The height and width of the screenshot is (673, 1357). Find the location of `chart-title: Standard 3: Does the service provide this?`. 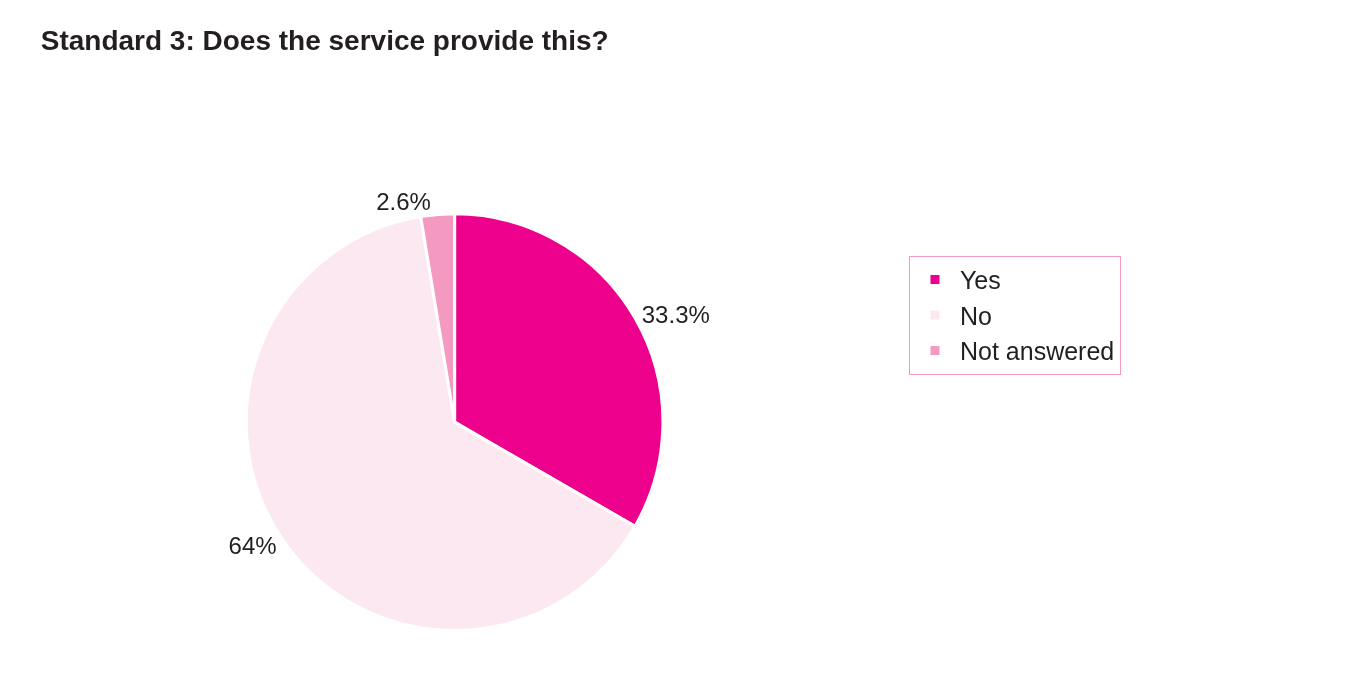

chart-title: Standard 3: Does the service provide this? is located at coordinates (324, 41).